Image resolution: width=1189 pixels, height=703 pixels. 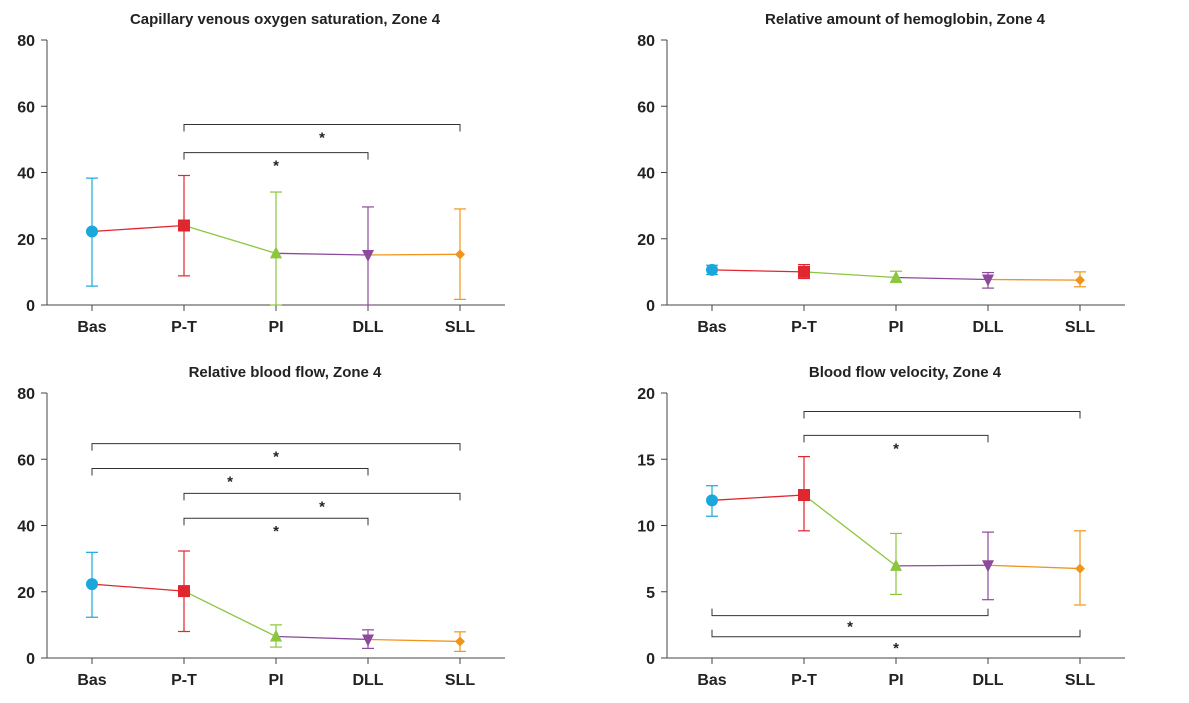 What do you see at coordinates (285, 372) in the screenshot?
I see `chart-title: Relative blood flow, Zone 4` at bounding box center [285, 372].